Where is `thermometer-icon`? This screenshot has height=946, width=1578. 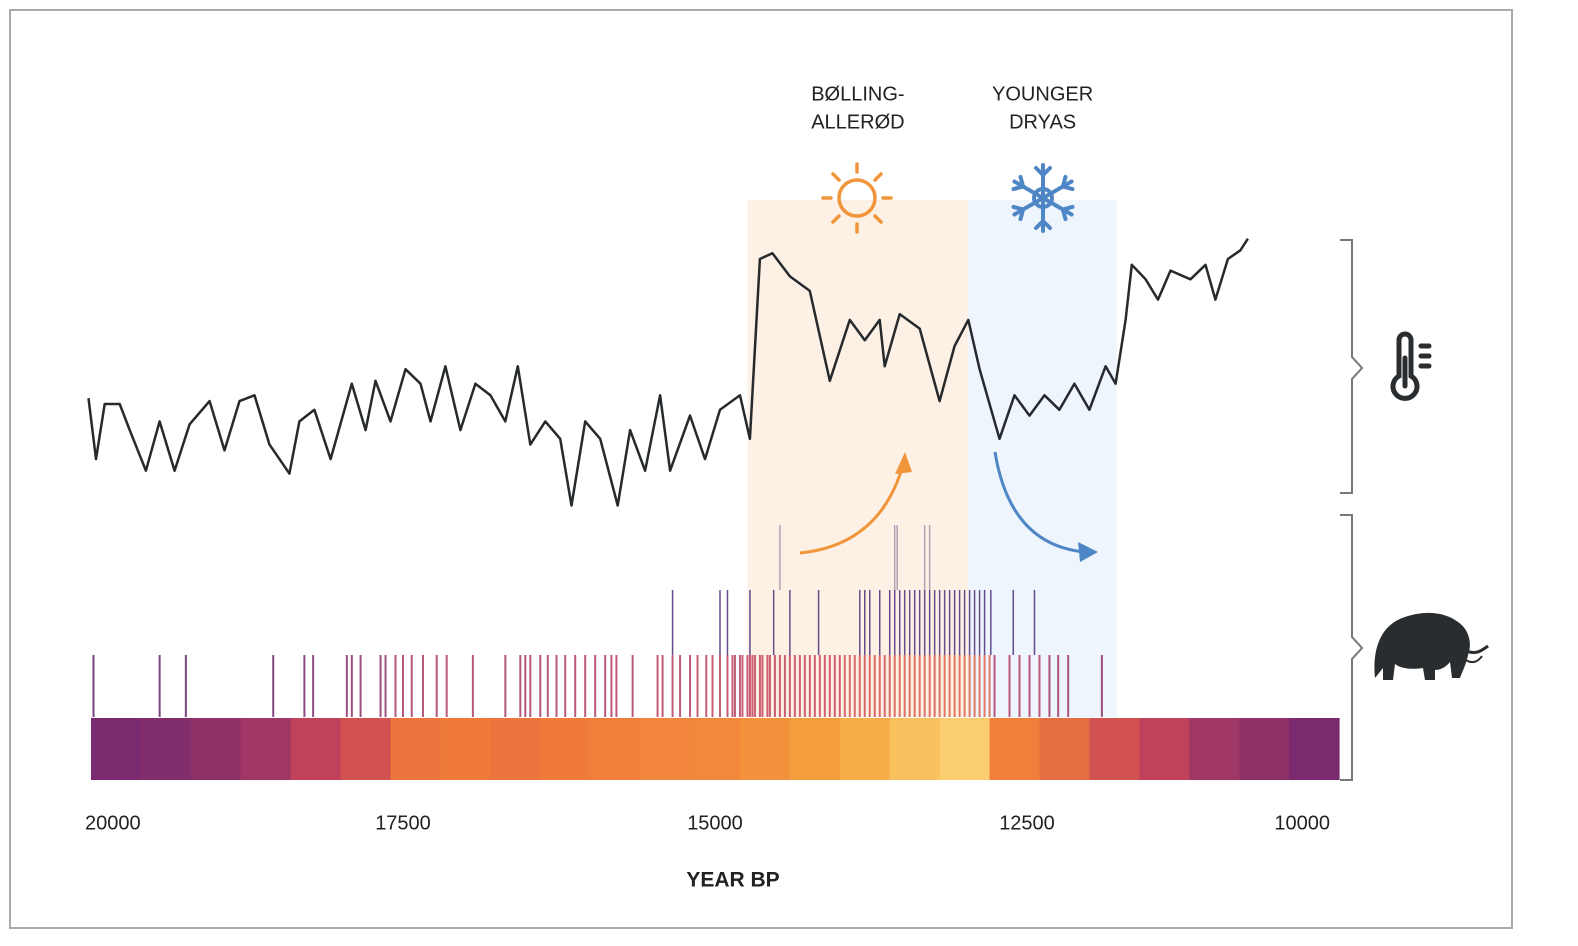
thermometer-icon is located at coordinates (1411, 366).